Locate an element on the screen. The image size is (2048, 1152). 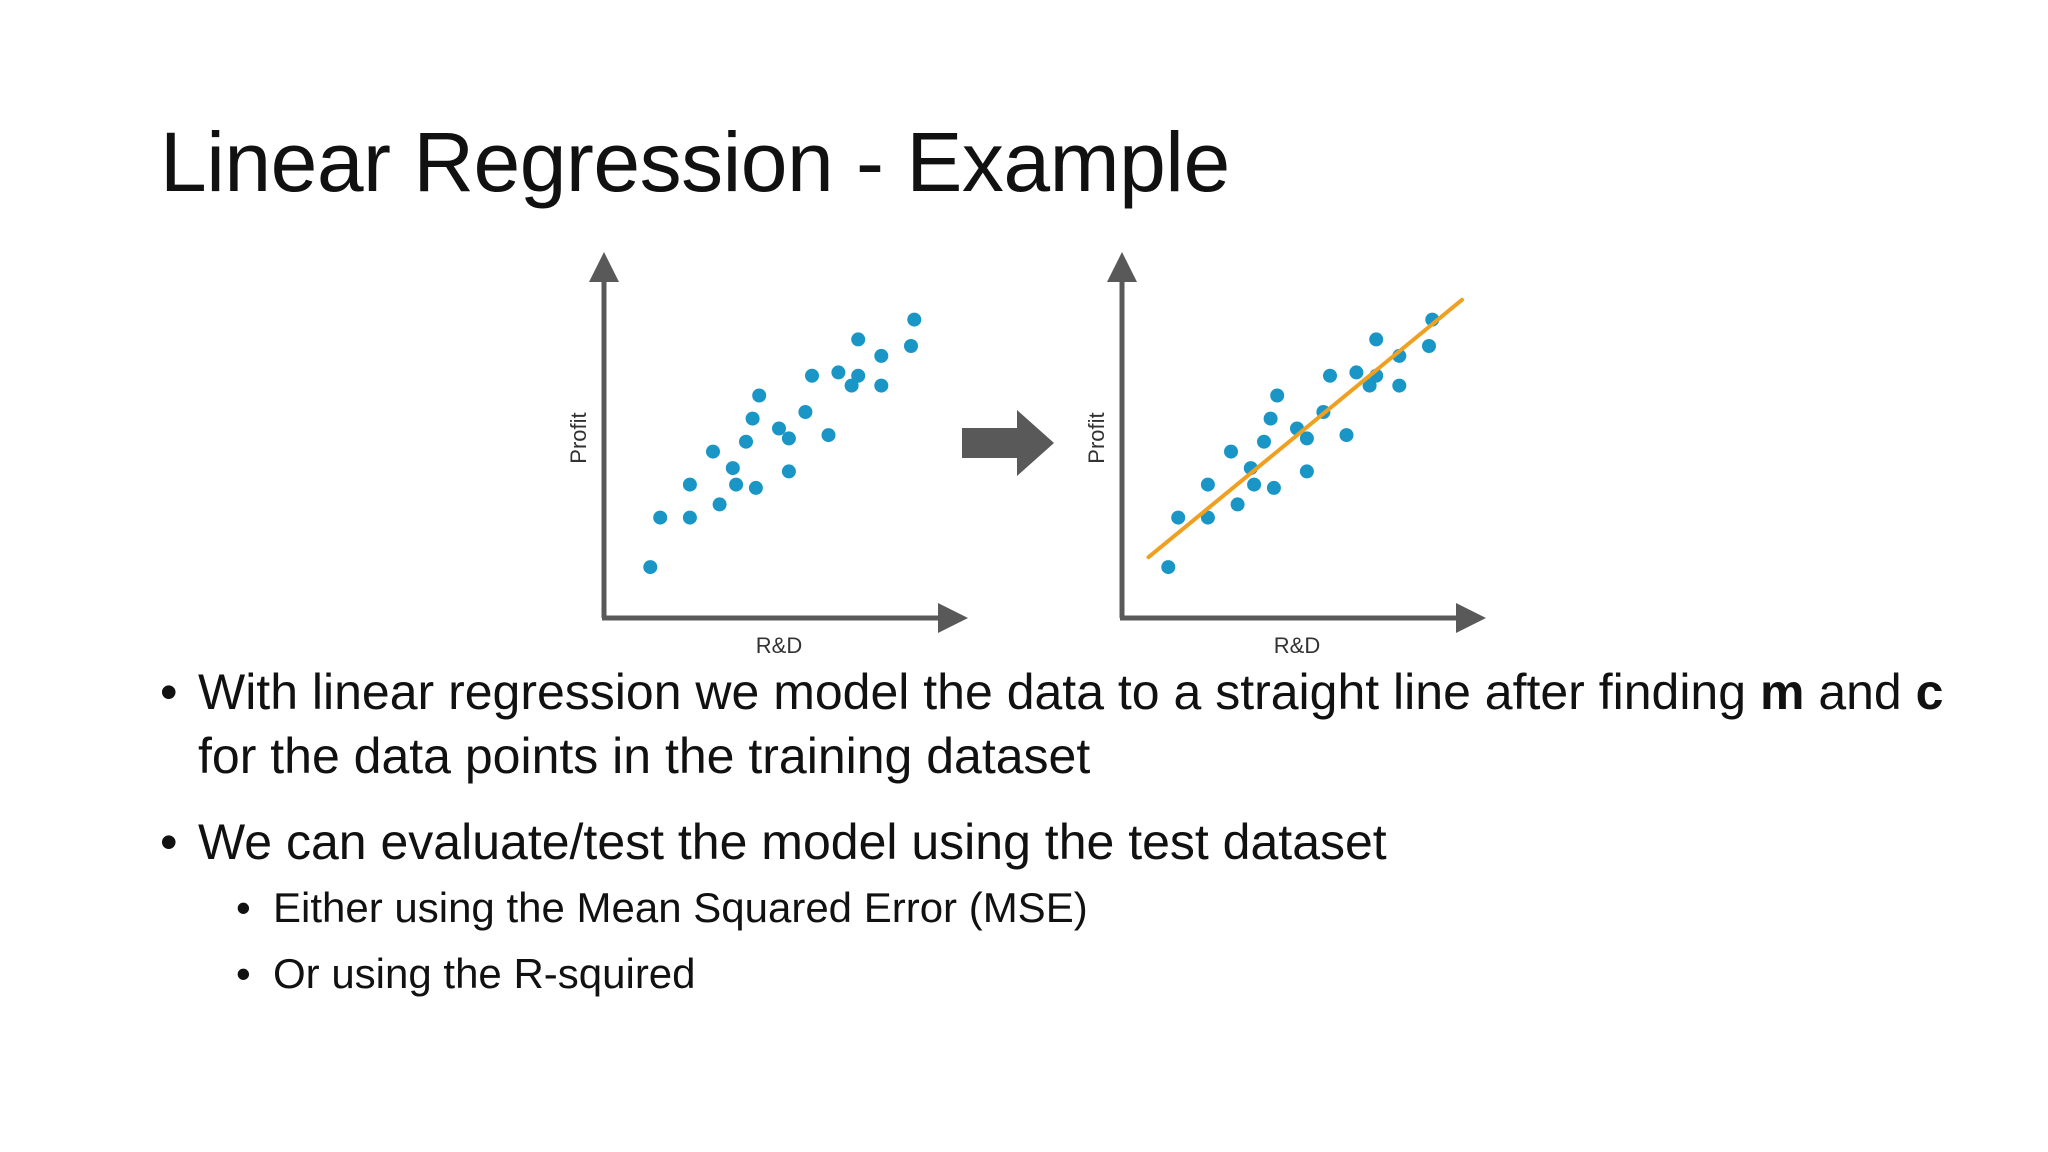
bullet-text-c: c is located at coordinates (1929, 692).